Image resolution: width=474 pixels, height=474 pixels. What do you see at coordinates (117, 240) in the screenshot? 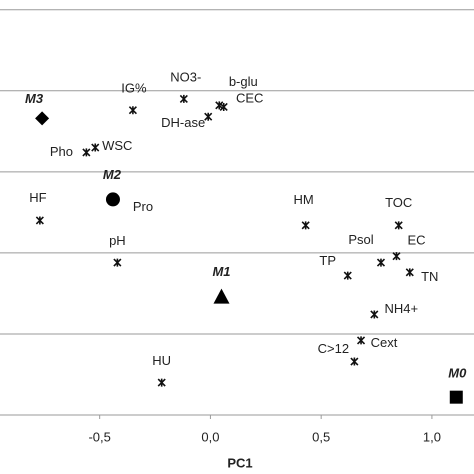
I see `variable-label: pH` at bounding box center [117, 240].